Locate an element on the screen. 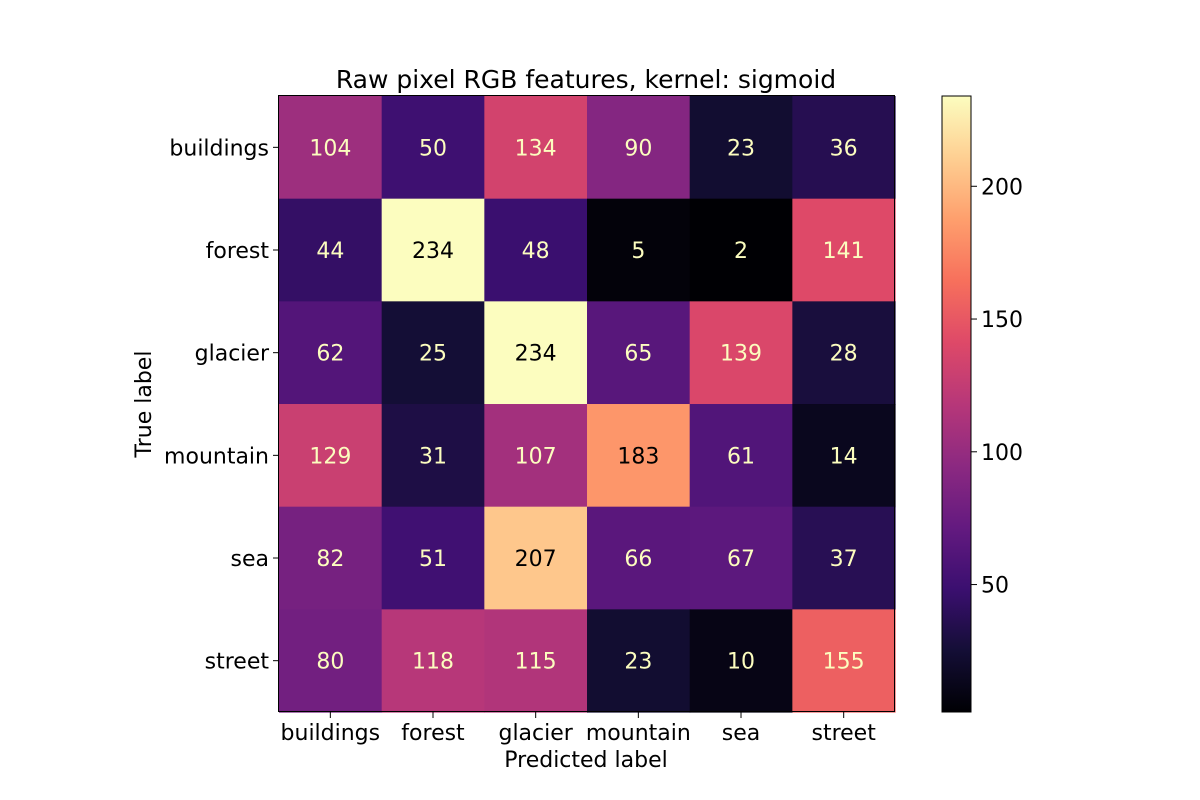 This screenshot has width=1200, height=800. cell-value-label: 66 is located at coordinates (638, 559).